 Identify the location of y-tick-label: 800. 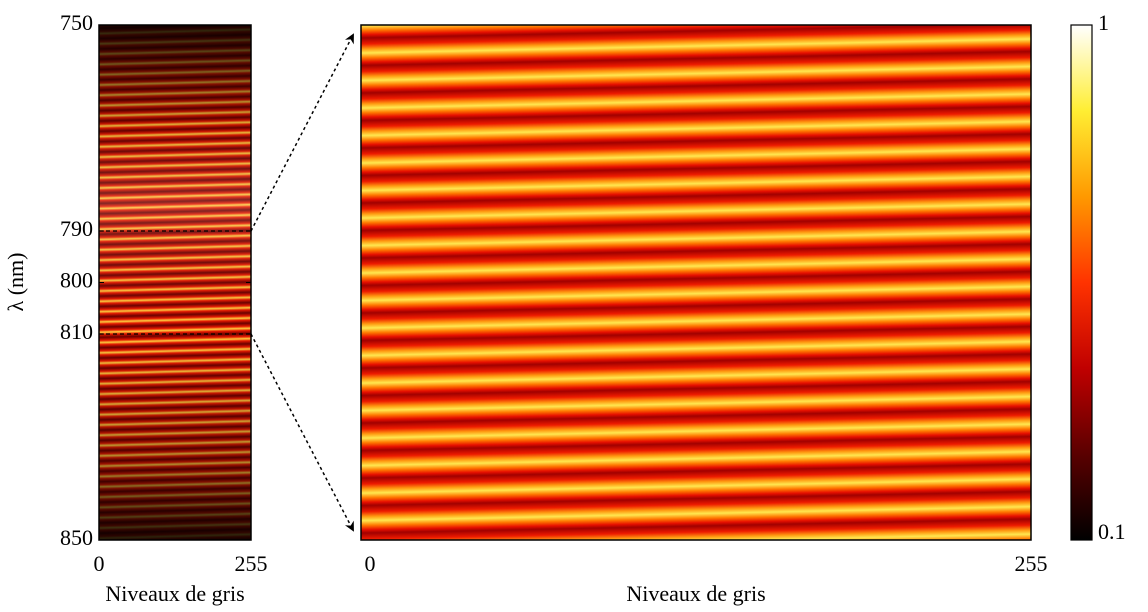
(76, 280).